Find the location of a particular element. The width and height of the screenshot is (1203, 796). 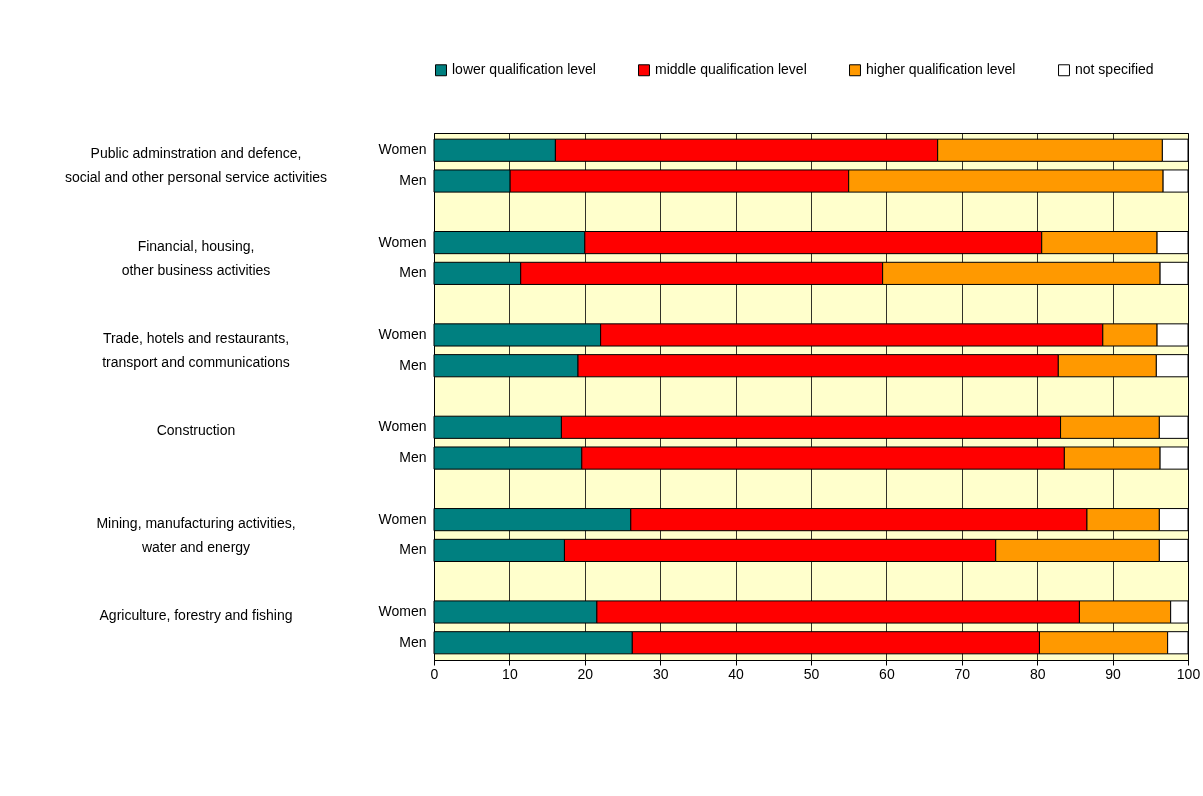

text: Agriculture, forestry and fishing is located at coordinates (196, 615).